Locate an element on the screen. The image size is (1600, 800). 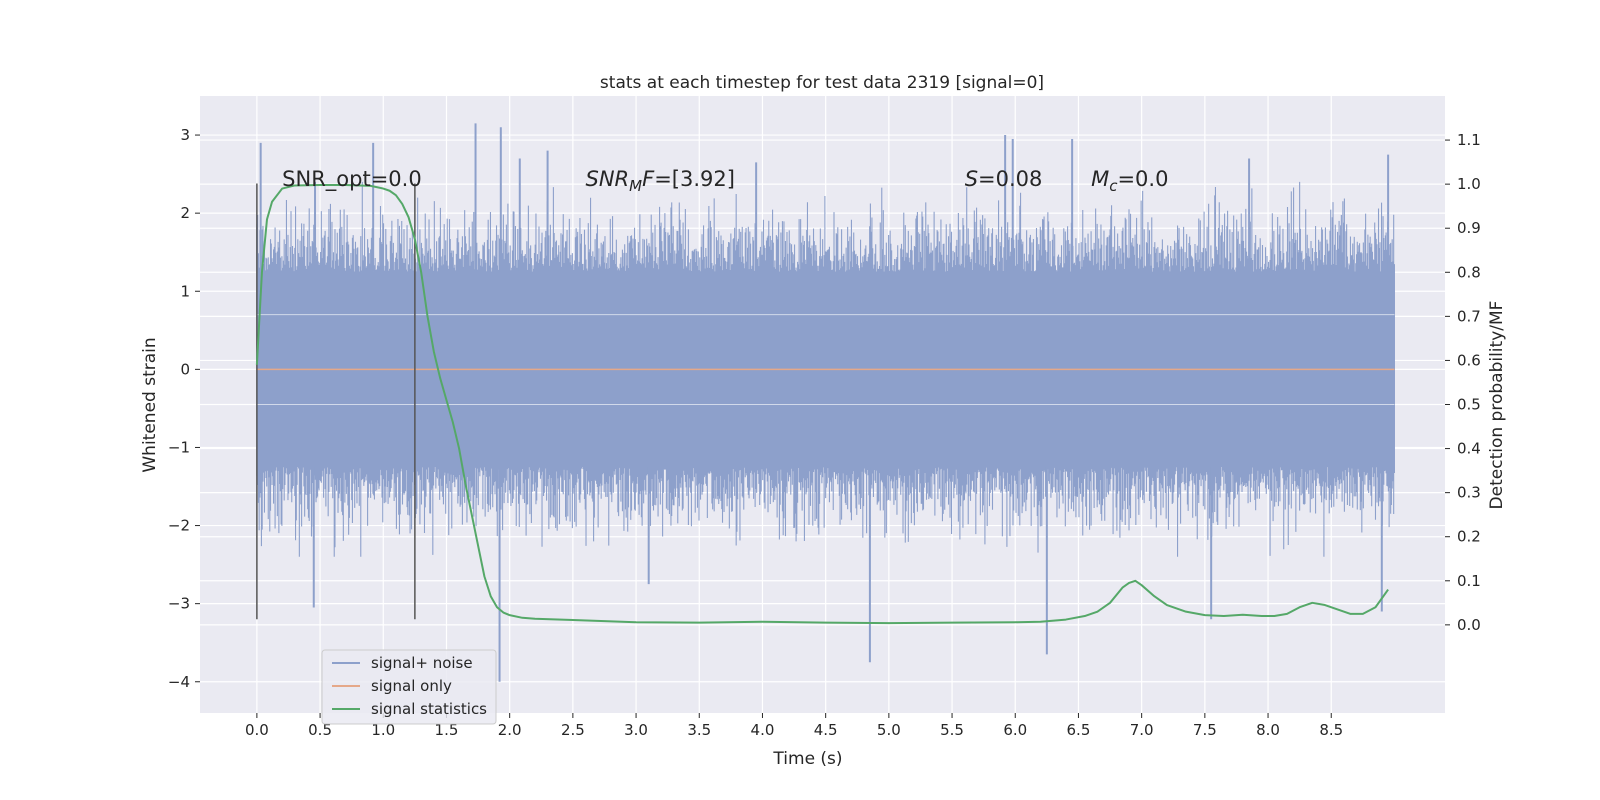
y2-tick-label: 0.8 is located at coordinates (1469, 272).